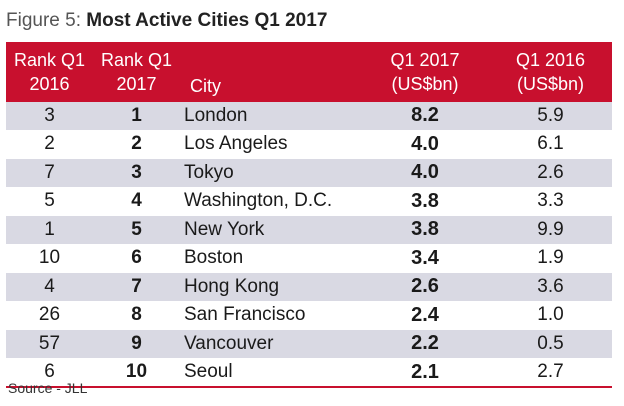 This screenshot has height=406, width=624. What do you see at coordinates (136, 116) in the screenshot?
I see `cell-rank-2017: 1` at bounding box center [136, 116].